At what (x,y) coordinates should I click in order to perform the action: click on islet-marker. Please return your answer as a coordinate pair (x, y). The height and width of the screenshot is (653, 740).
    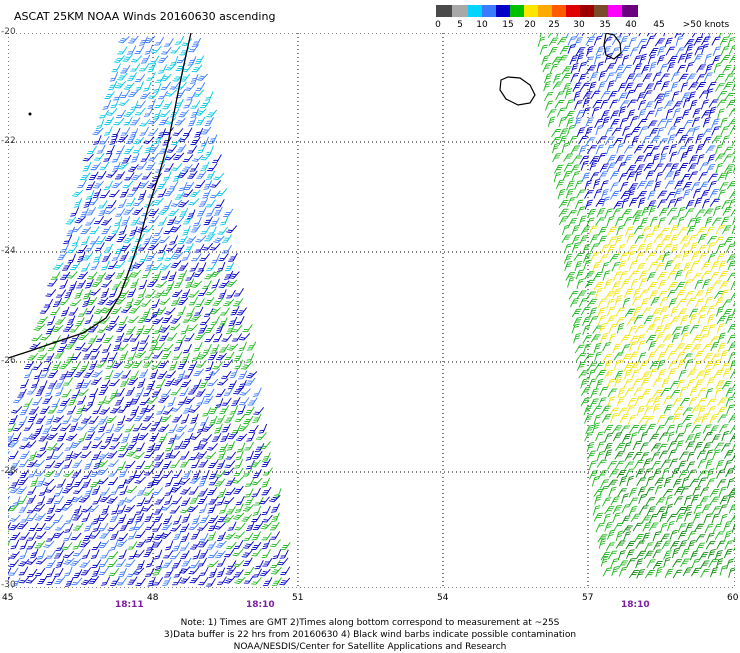
    Looking at the image, I should click on (30, 114).